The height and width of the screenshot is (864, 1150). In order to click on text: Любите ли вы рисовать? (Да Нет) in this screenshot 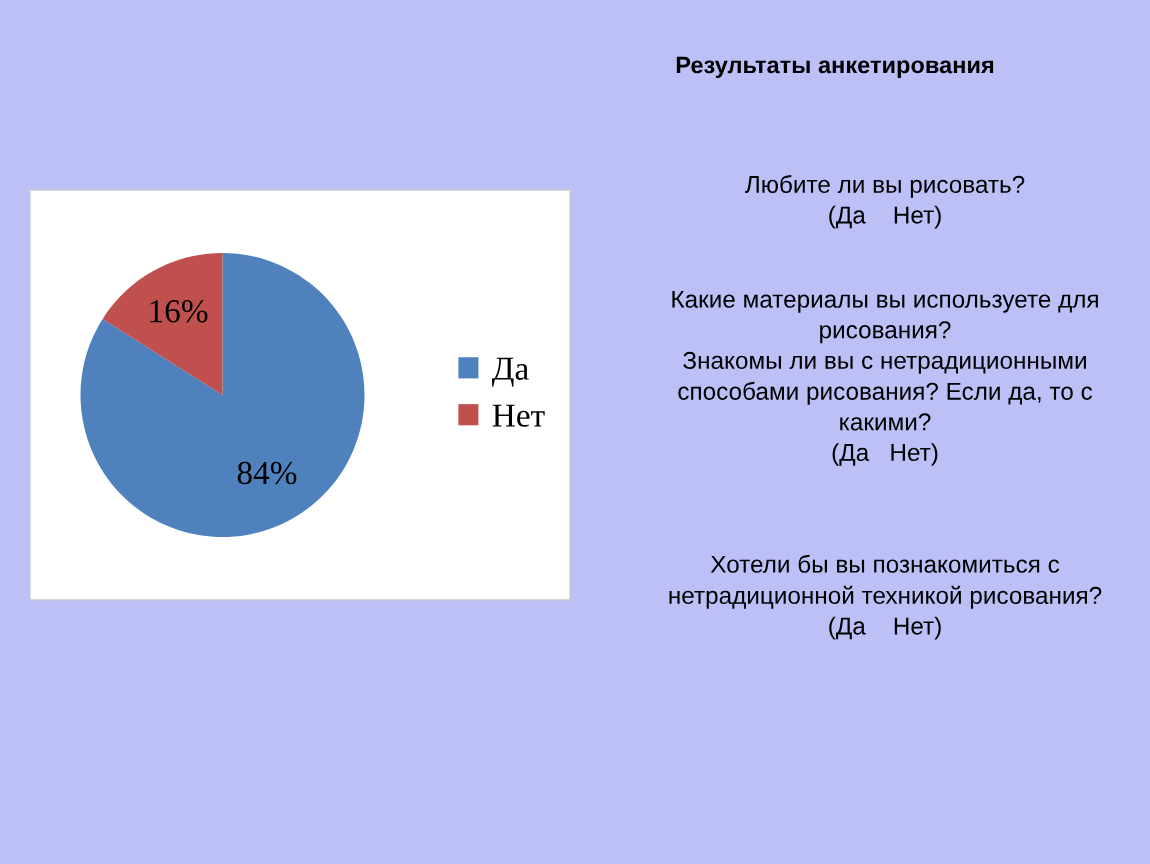, I will do `click(885, 202)`.